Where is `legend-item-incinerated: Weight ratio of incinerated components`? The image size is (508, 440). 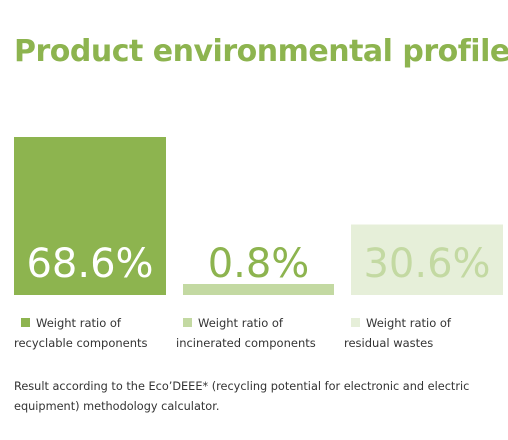
legend-item-incinerated: Weight ratio of incinerated components is located at coordinates (261, 333).